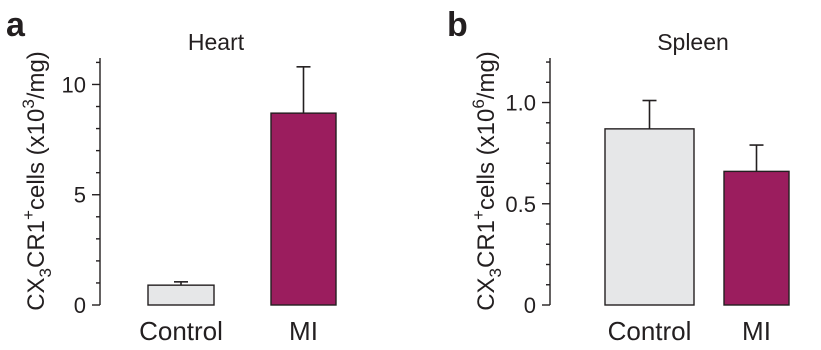 This screenshot has height=350, width=821. I want to click on chart-title: Spleen, so click(693, 42).